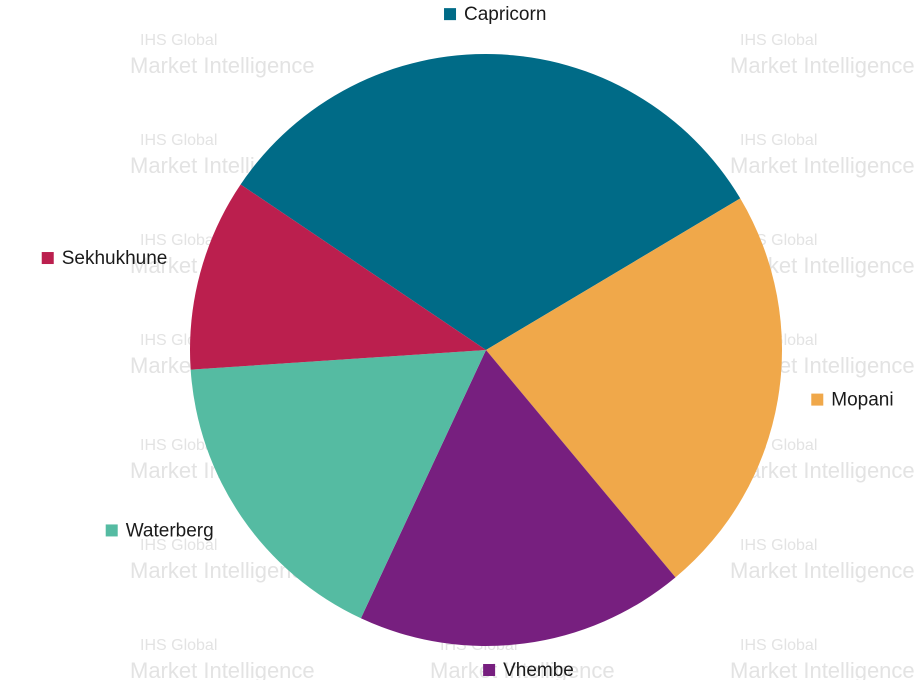 Image resolution: width=914 pixels, height=680 pixels. I want to click on legend-item-mopani: Mopani, so click(852, 400).